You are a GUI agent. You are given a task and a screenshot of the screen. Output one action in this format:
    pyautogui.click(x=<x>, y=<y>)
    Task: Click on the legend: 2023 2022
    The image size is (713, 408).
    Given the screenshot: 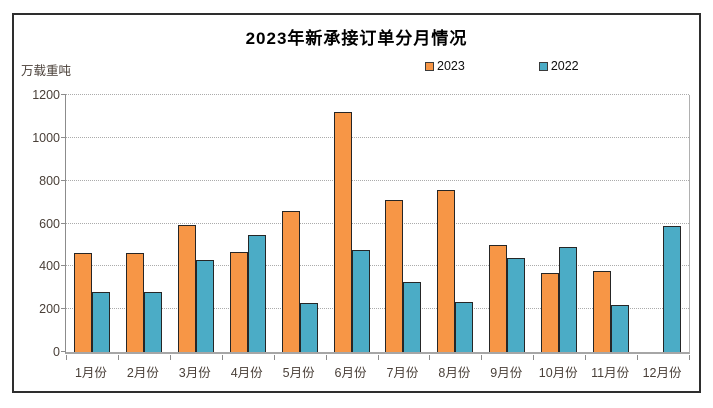 What is the action you would take?
    pyautogui.click(x=502, y=66)
    